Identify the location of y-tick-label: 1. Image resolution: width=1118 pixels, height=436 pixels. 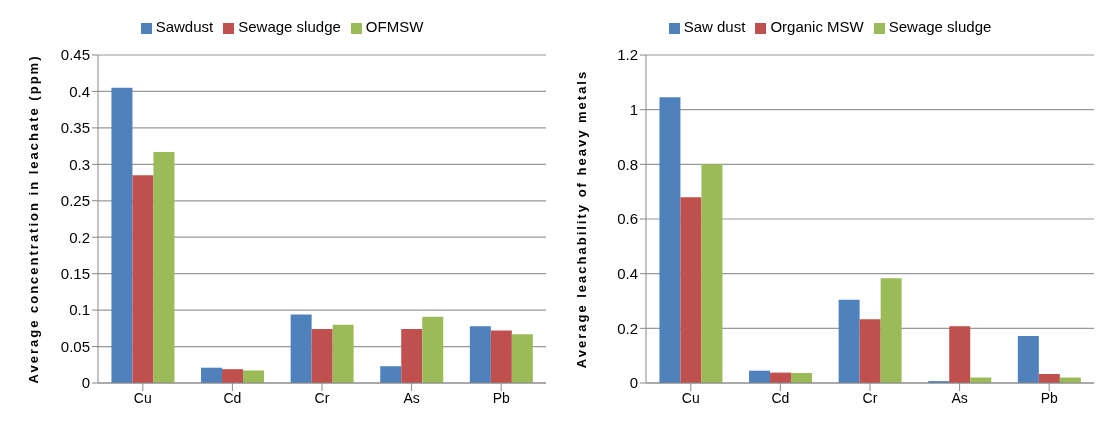
(633, 109).